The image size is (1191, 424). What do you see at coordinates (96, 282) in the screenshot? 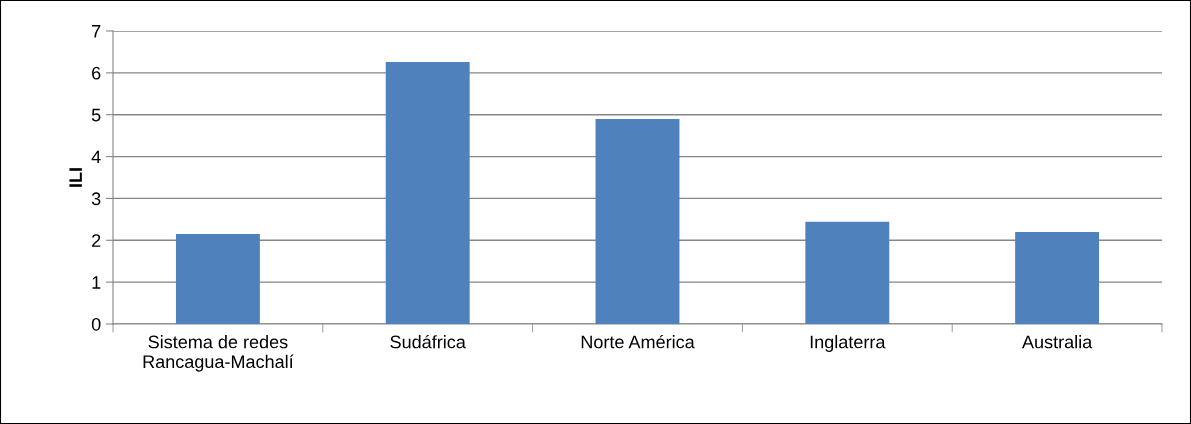
I see `y-tick-label: 1` at bounding box center [96, 282].